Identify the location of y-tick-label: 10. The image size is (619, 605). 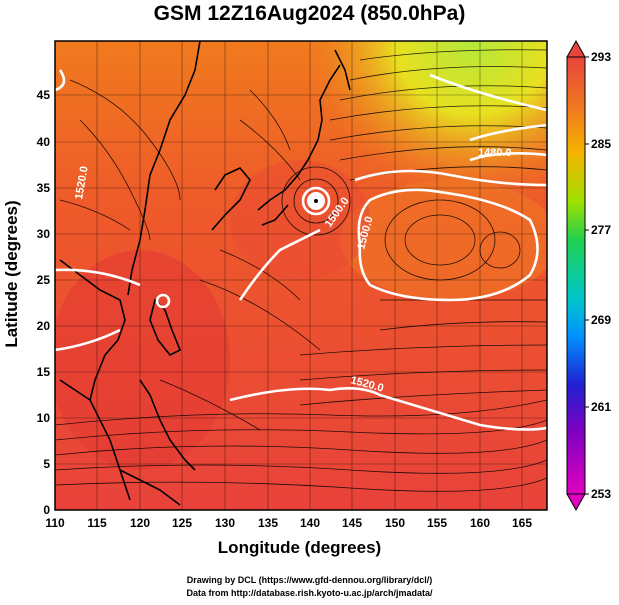
(43, 418).